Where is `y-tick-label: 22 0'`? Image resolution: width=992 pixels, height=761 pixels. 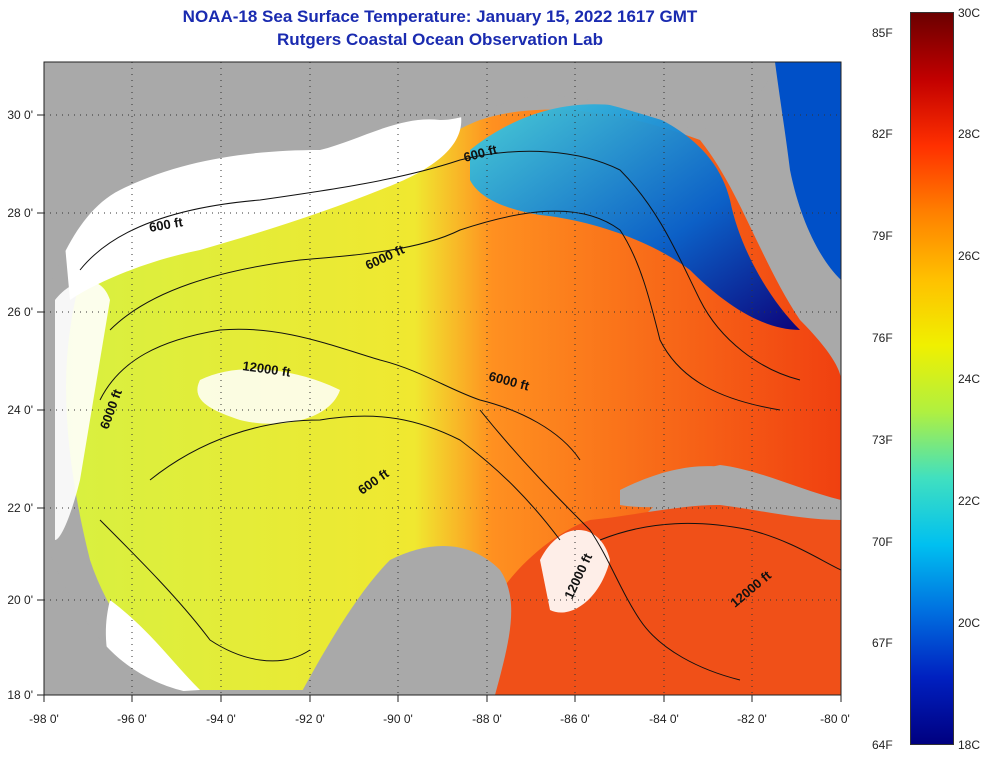
y-tick-label: 22 0' is located at coordinates (20, 508).